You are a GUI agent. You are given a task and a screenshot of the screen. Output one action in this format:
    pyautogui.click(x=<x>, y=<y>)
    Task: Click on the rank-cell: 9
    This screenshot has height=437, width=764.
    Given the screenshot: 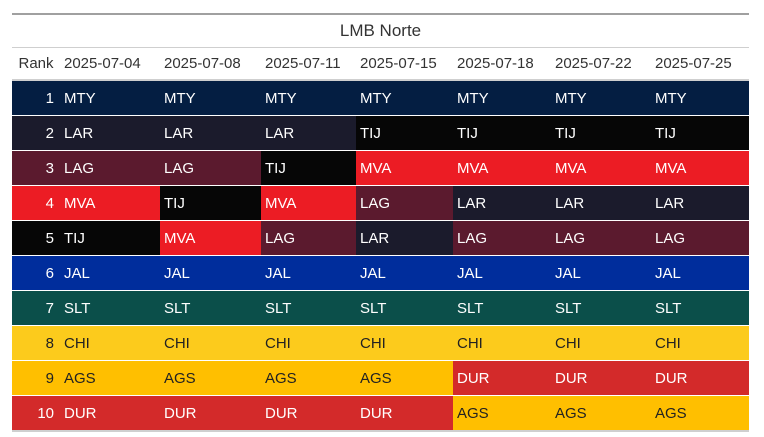 What is the action you would take?
    pyautogui.click(x=36, y=378)
    